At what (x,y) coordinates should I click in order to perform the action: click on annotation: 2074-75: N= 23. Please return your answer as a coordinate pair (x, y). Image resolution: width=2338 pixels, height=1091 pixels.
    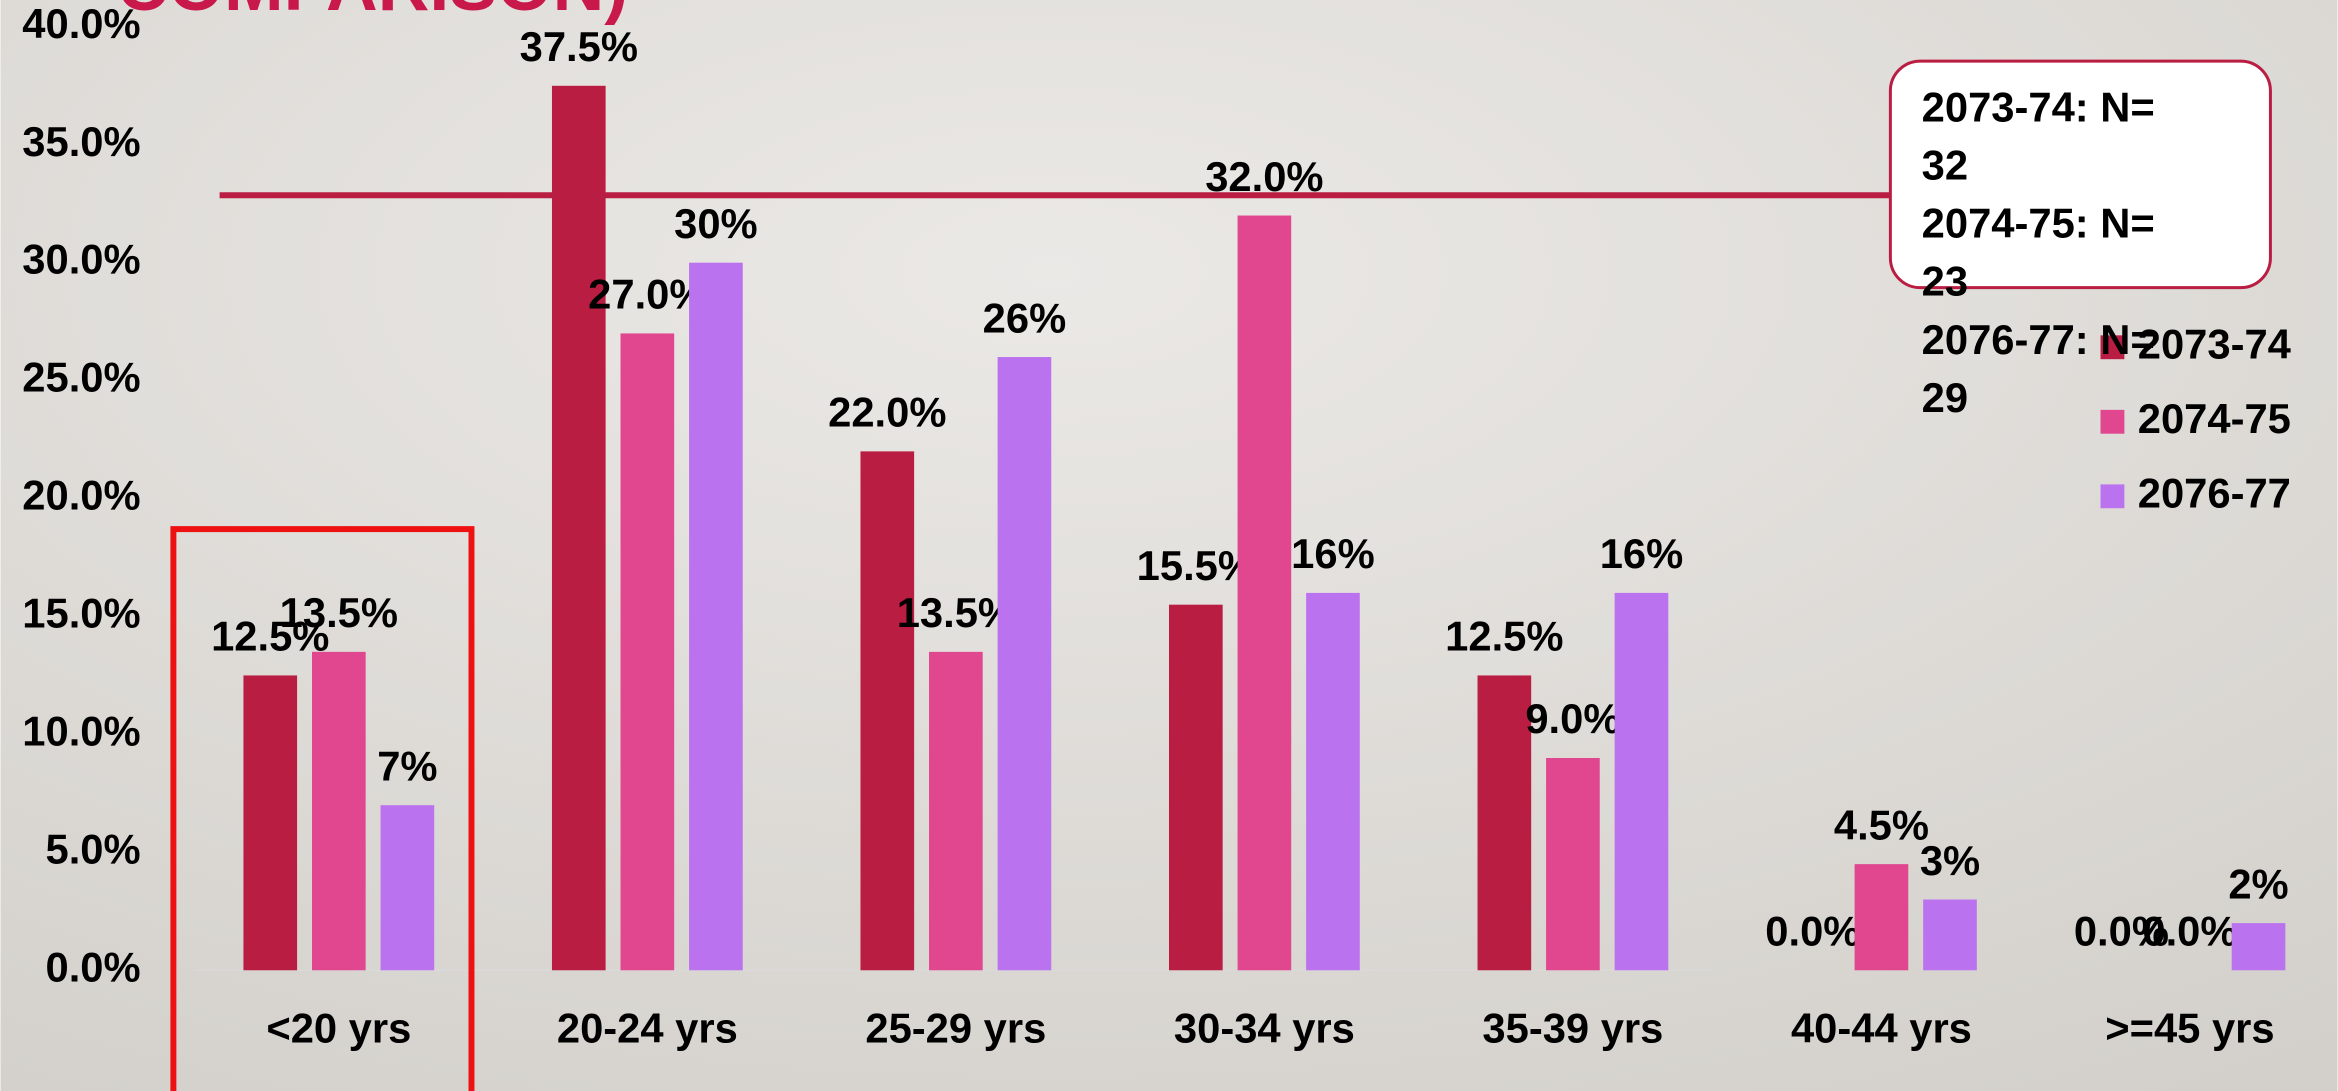
    Looking at the image, I should click on (2038, 252).